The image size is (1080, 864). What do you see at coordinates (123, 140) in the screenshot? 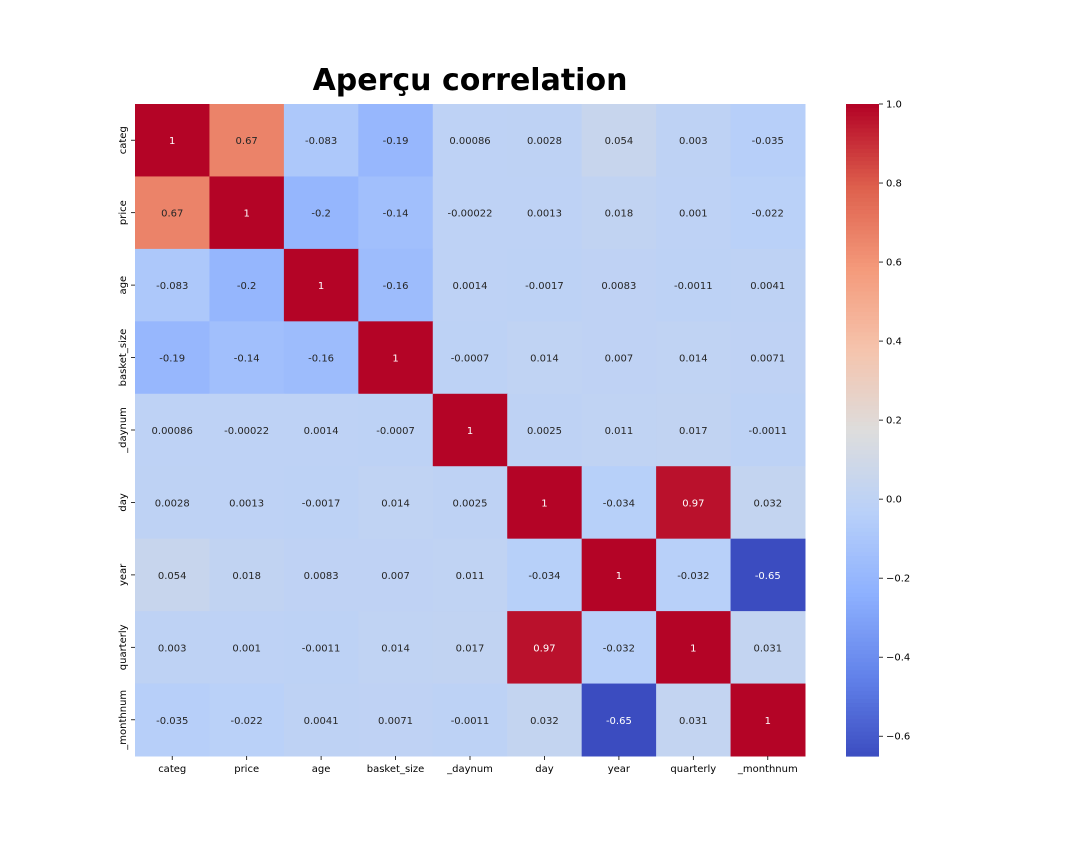
I see `y-tick-label: categ` at bounding box center [123, 140].